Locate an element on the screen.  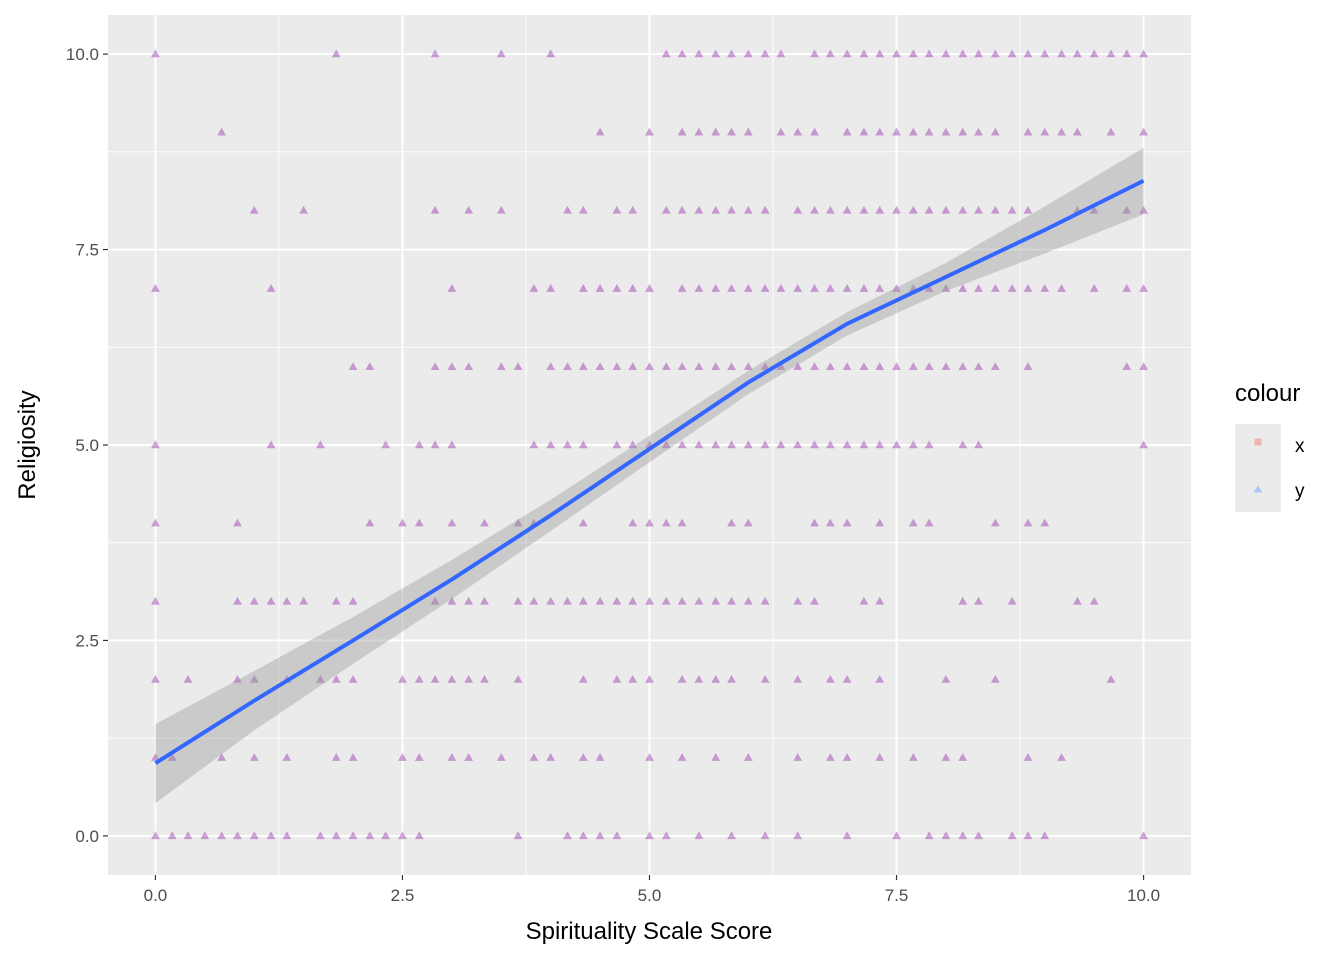
x-axis-title: Spirituality Scale Score is located at coordinates (649, 931).